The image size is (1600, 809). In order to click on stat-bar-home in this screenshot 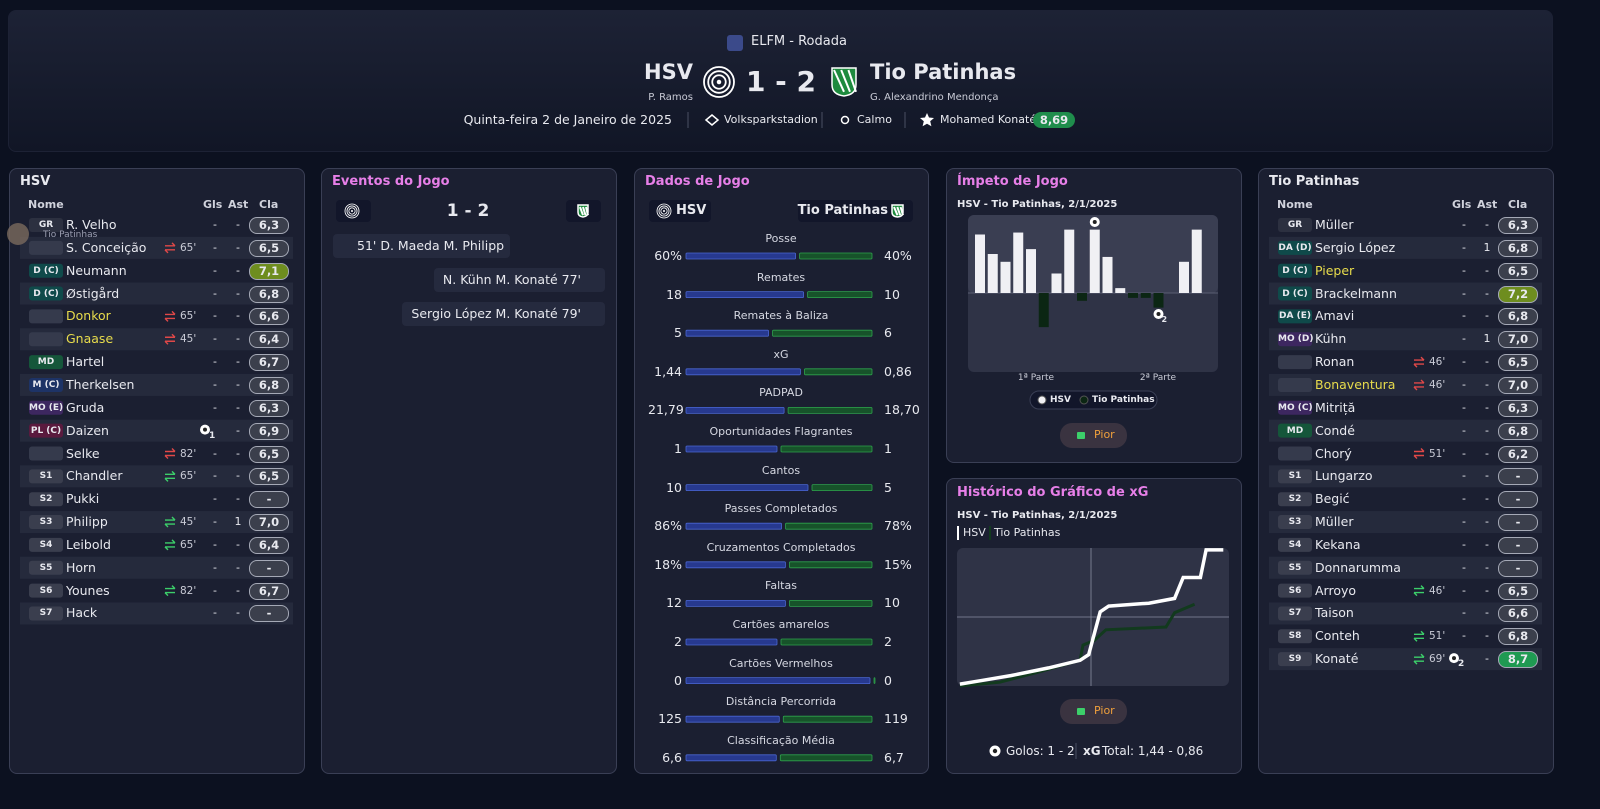, I will do `click(731, 758)`.